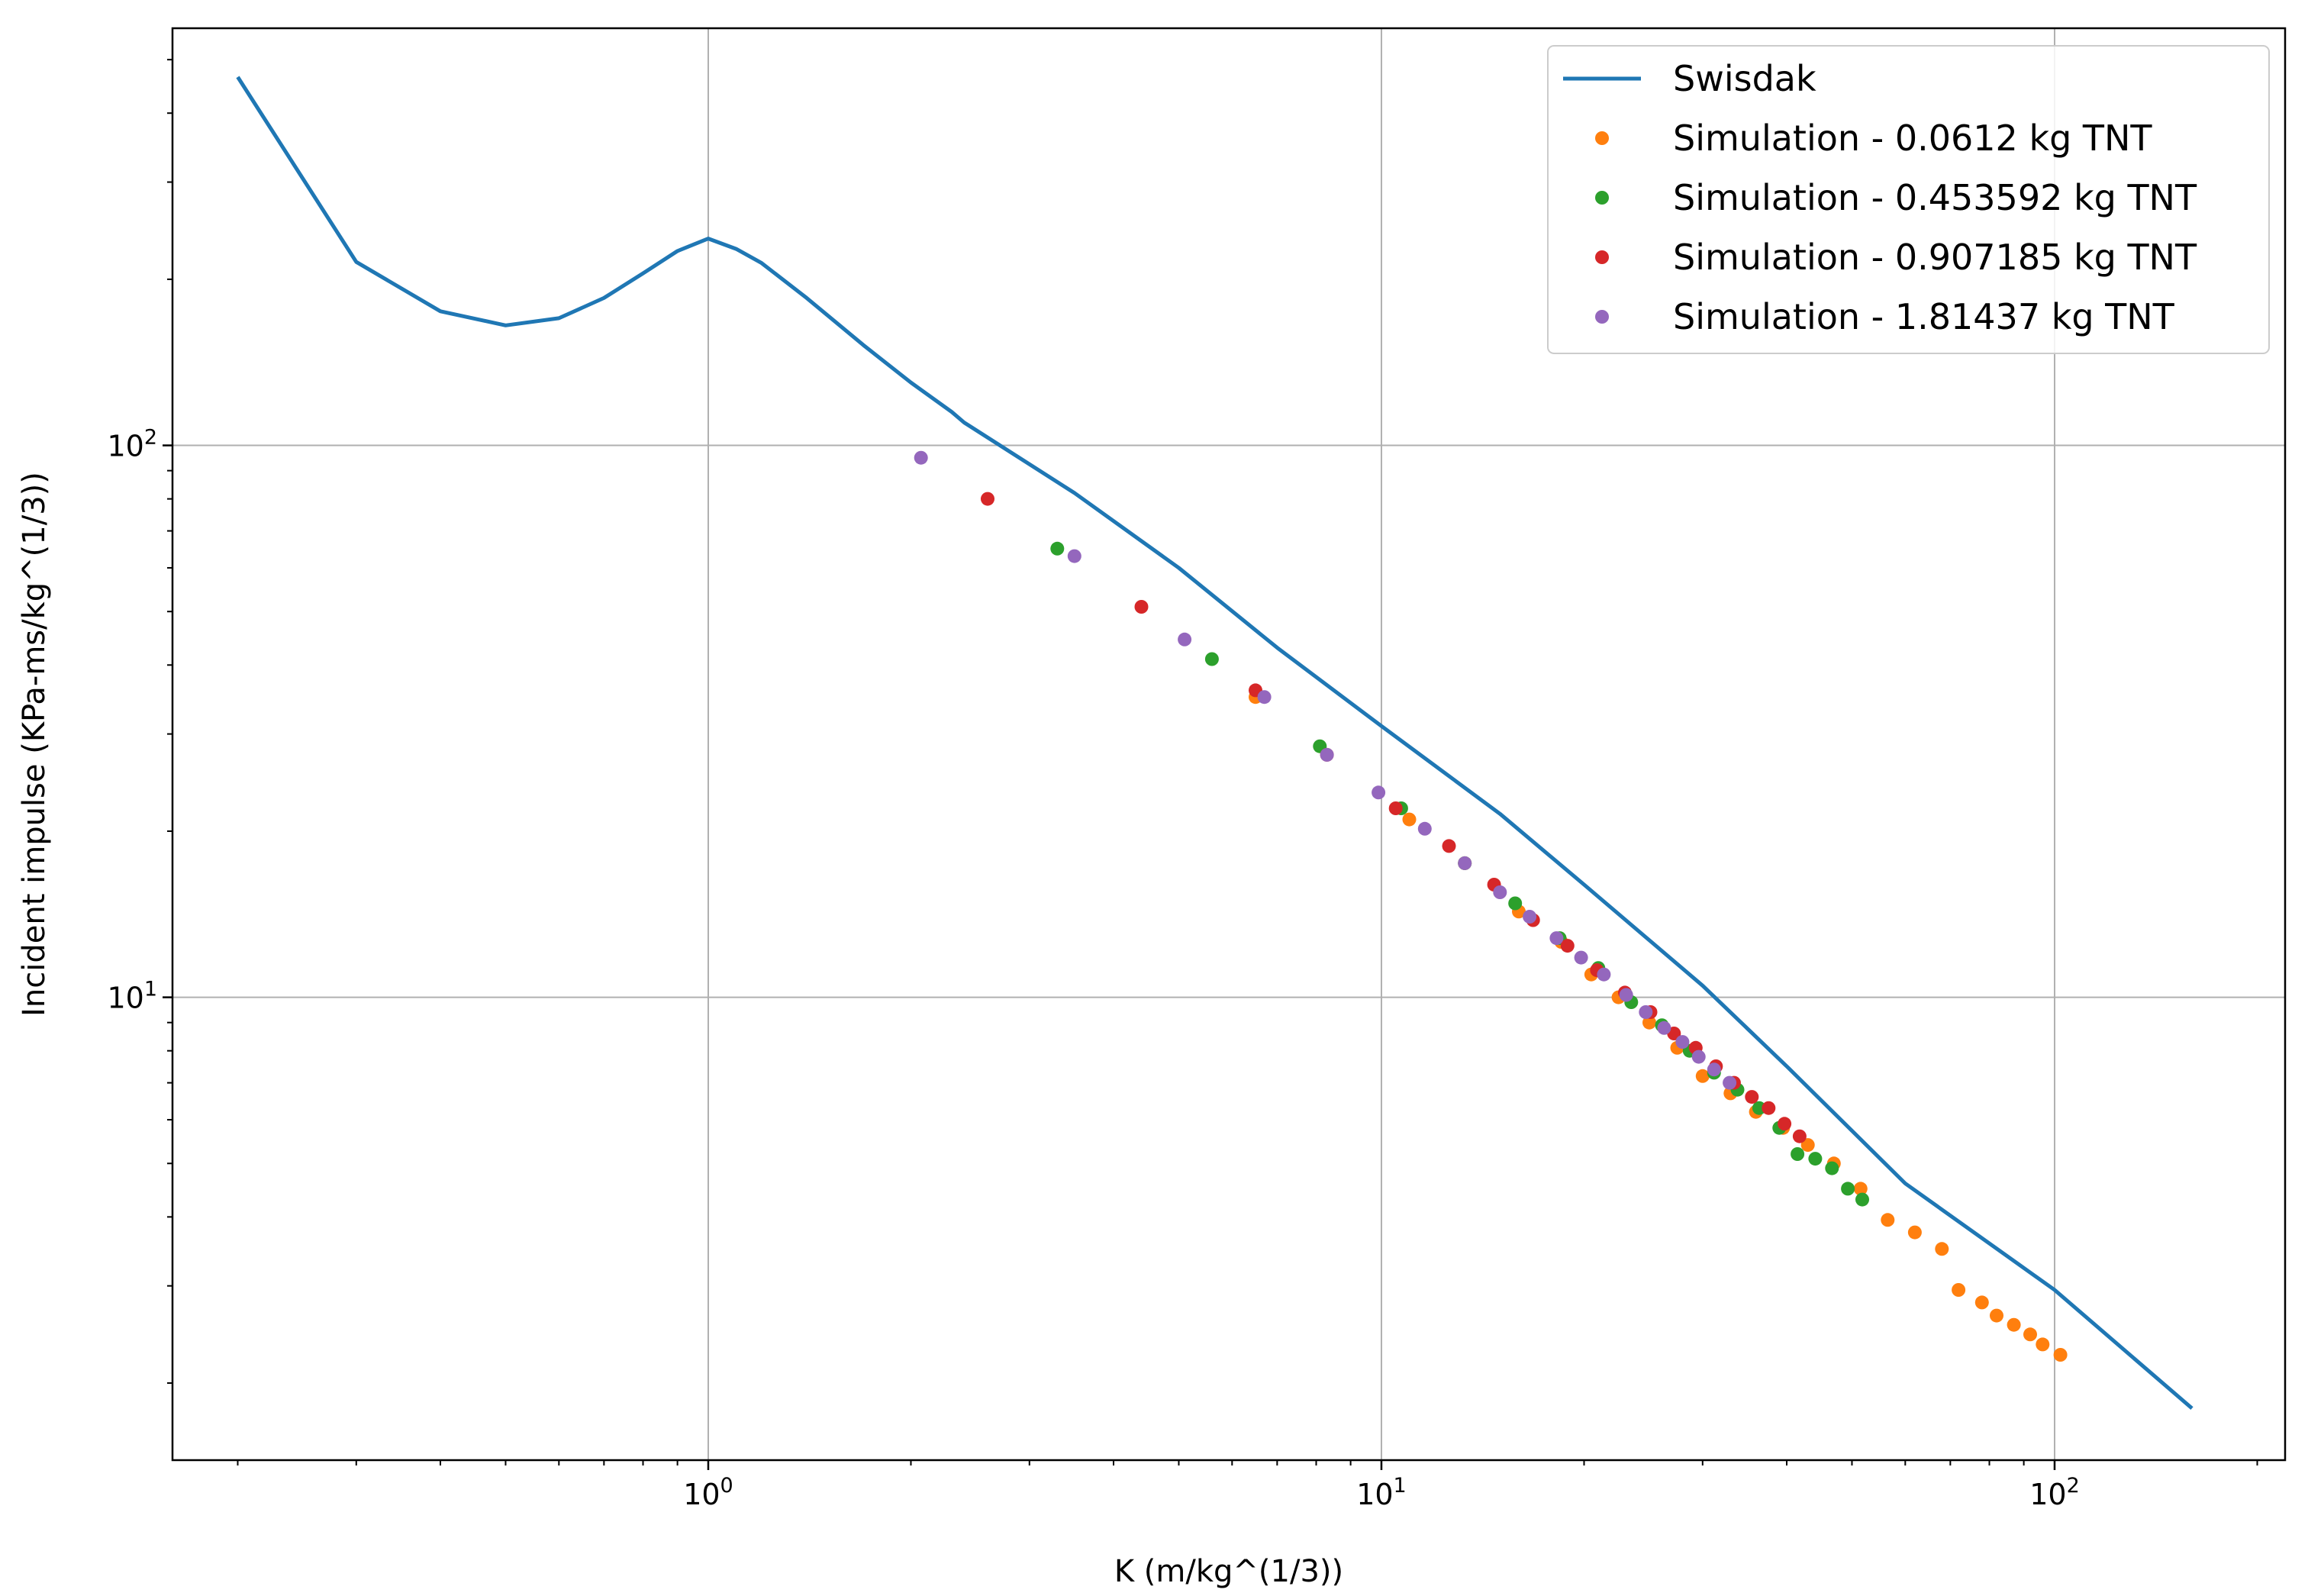 This screenshot has width=2308, height=1596. What do you see at coordinates (1912, 138) in the screenshot?
I see `legend-label: Simulation - 0.0612 kg TNT` at bounding box center [1912, 138].